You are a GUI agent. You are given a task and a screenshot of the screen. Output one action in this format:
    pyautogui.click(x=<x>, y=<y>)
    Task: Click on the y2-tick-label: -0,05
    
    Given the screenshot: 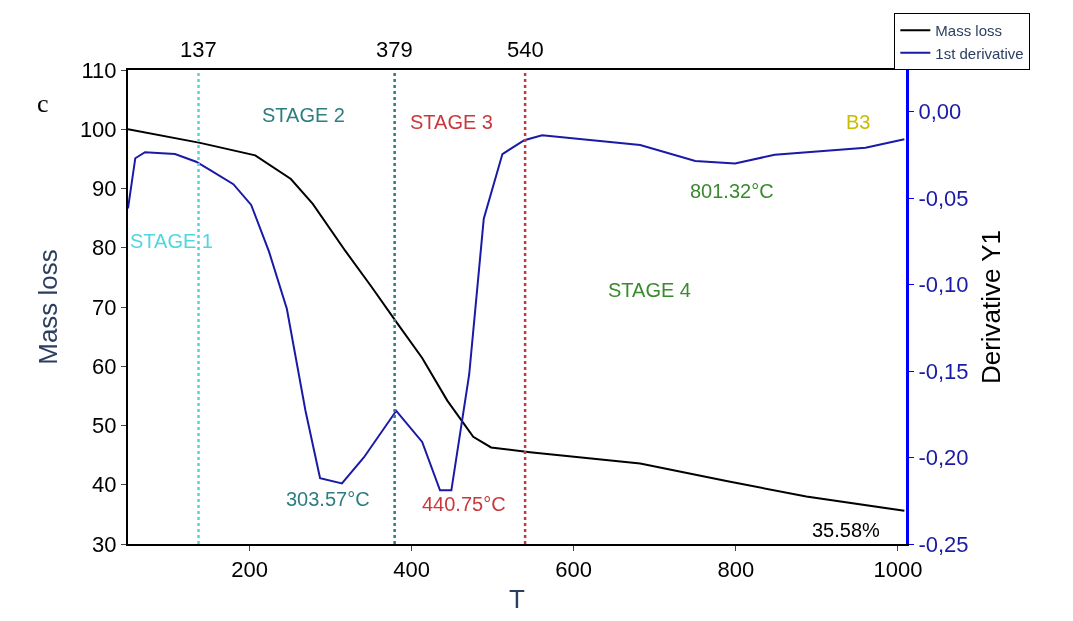 What is the action you would take?
    pyautogui.click(x=943, y=198)
    